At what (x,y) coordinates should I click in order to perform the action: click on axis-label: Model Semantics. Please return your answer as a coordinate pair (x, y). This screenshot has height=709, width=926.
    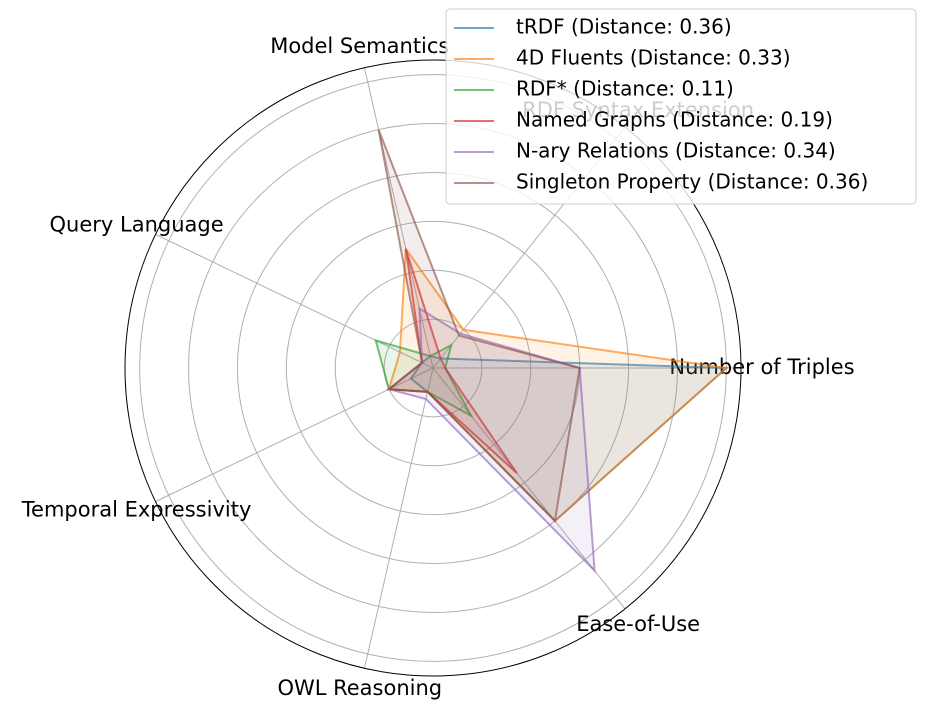
    Looking at the image, I should click on (359, 46).